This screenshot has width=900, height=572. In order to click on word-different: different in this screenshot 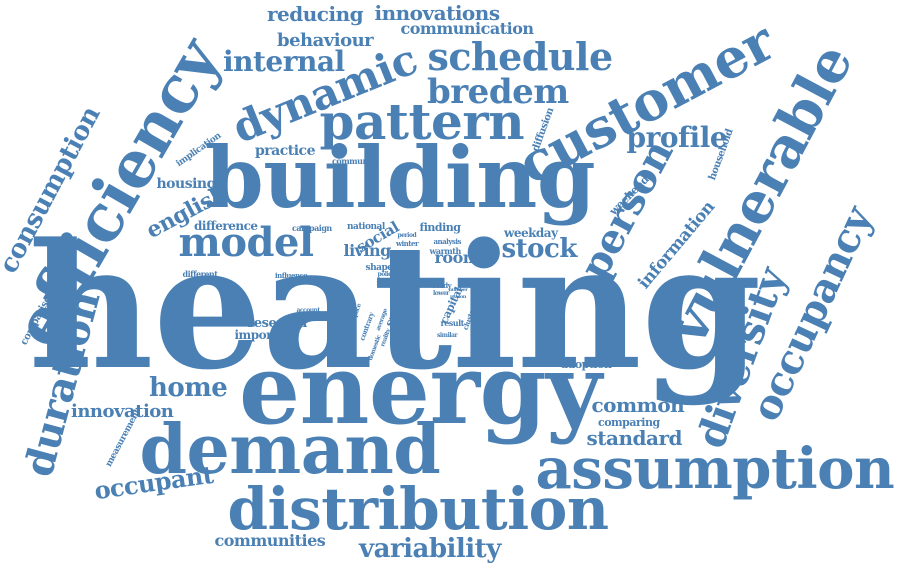, I will do `click(200, 274)`.